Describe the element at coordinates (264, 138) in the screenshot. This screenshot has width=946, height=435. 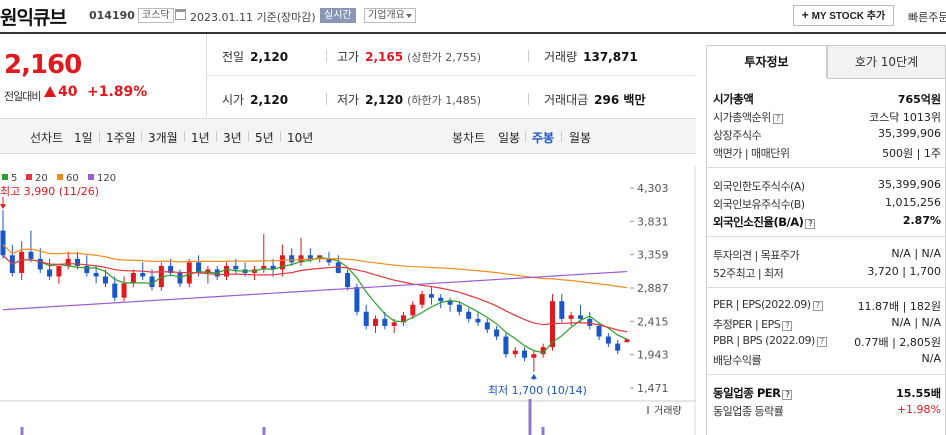
I see `period-5y: 5년` at that location.